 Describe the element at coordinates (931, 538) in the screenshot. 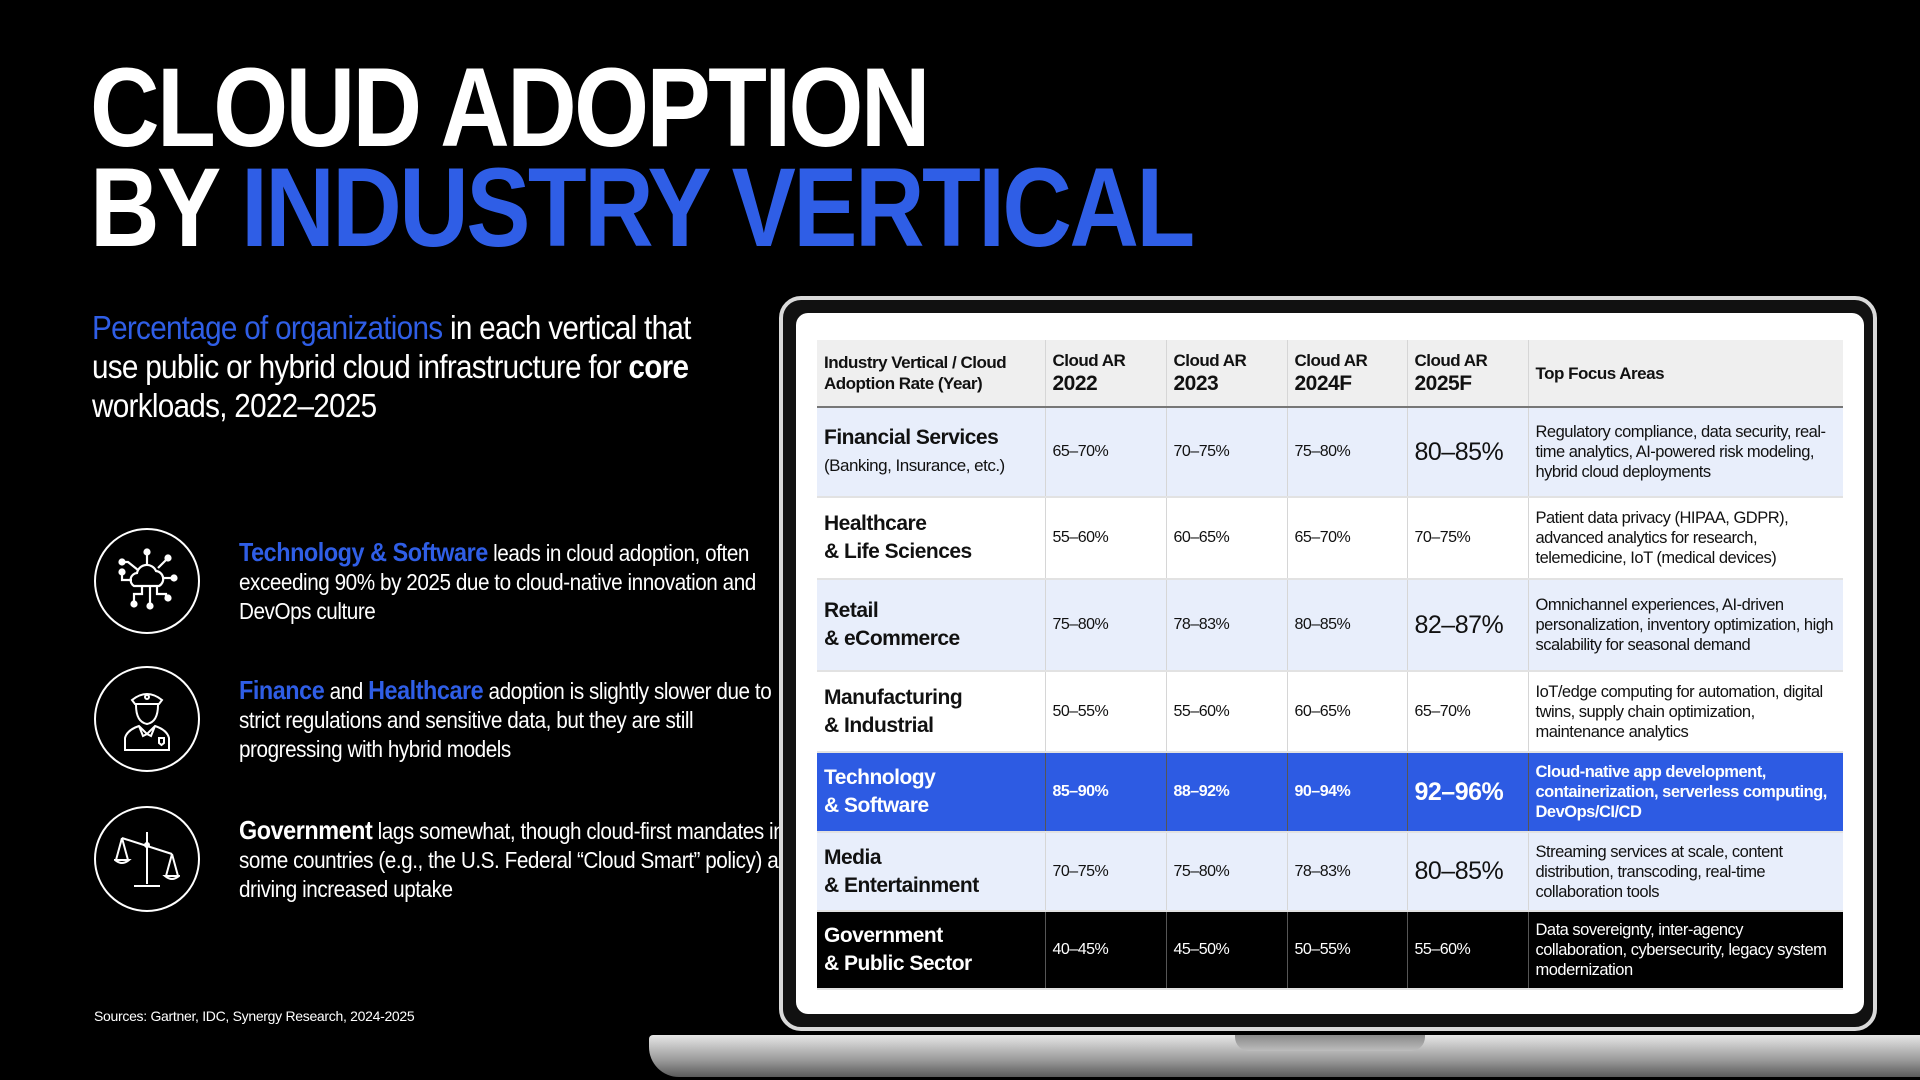

I see `industry-cell: Healthcare & Life Sciences` at that location.